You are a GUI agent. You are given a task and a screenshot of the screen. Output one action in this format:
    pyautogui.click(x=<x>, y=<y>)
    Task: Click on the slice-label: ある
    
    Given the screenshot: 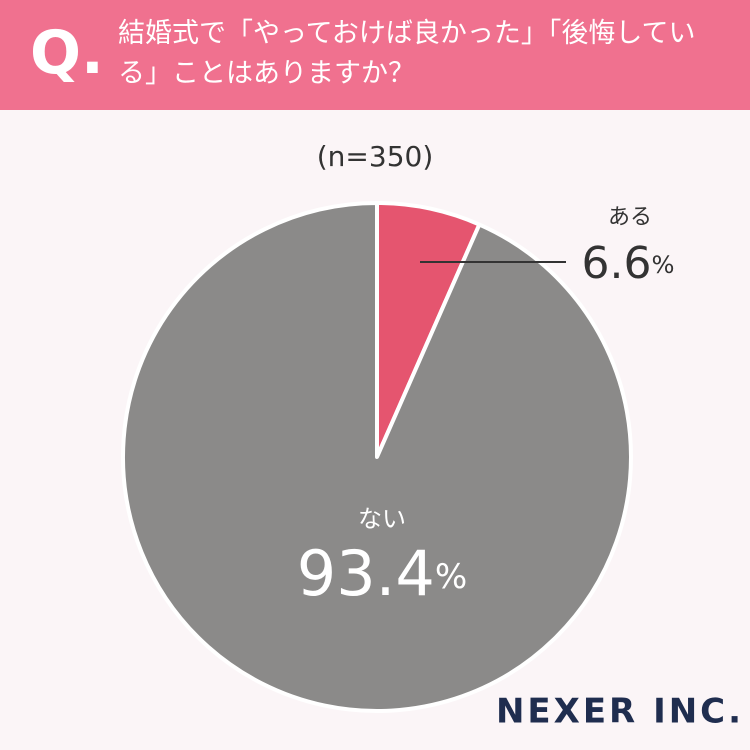 What is the action you would take?
    pyautogui.click(x=630, y=217)
    